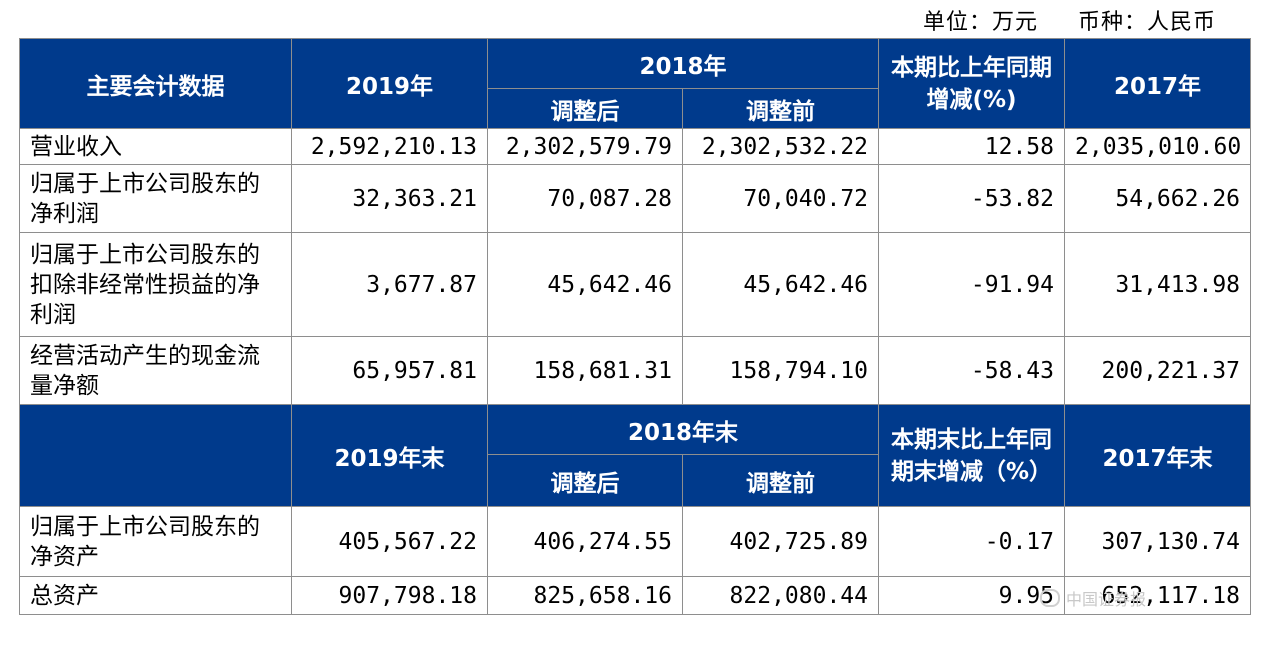 This screenshot has height=647, width=1280. I want to click on unit-line: 单位：万元 币种：人民币, so click(1069, 20).